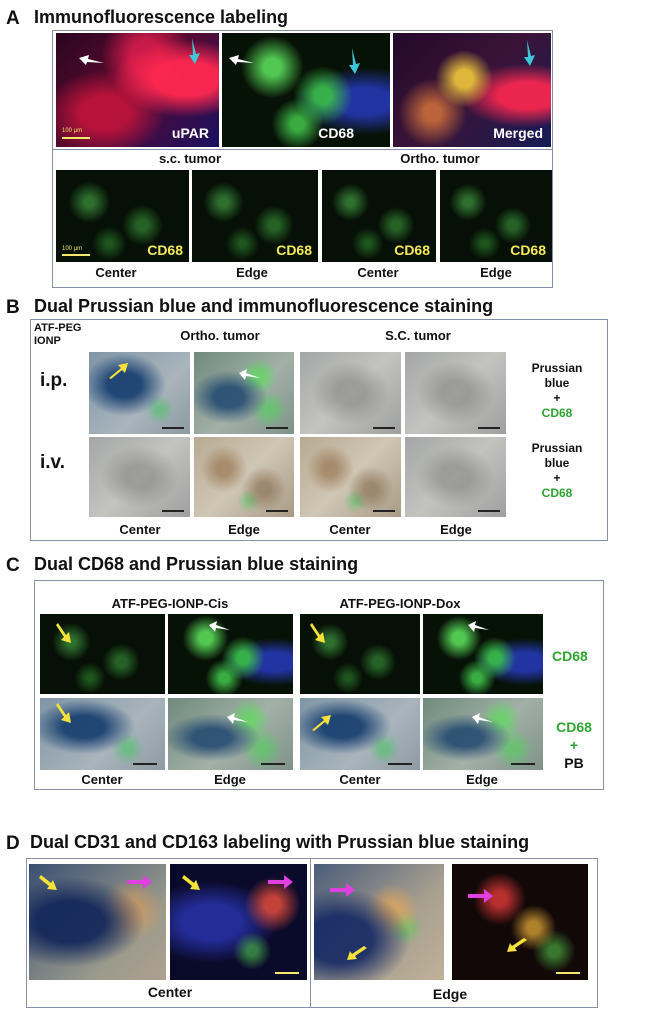 The image size is (662, 1012). What do you see at coordinates (306, 90) in the screenshot?
I see `panel-a-cd68-image: CD68` at bounding box center [306, 90].